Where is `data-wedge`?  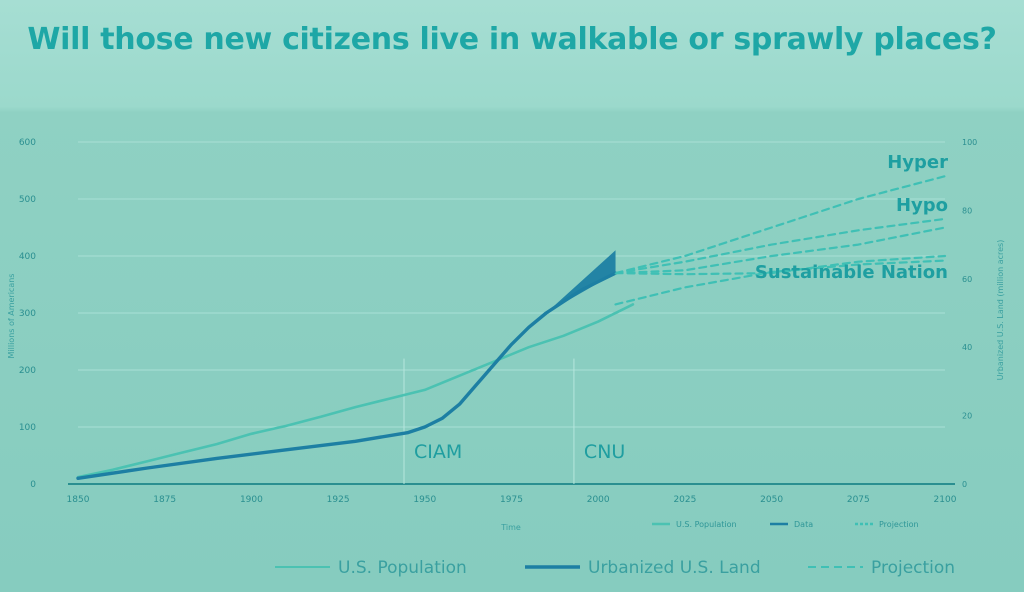 data-wedge is located at coordinates (581, 281).